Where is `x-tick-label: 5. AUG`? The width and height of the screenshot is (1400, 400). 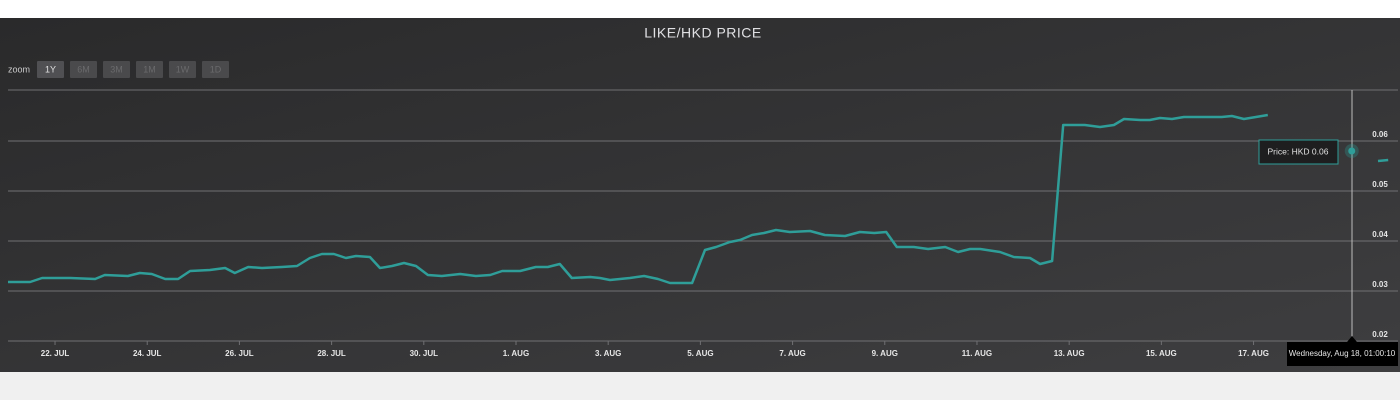
x-tick-label: 5. AUG is located at coordinates (700, 353).